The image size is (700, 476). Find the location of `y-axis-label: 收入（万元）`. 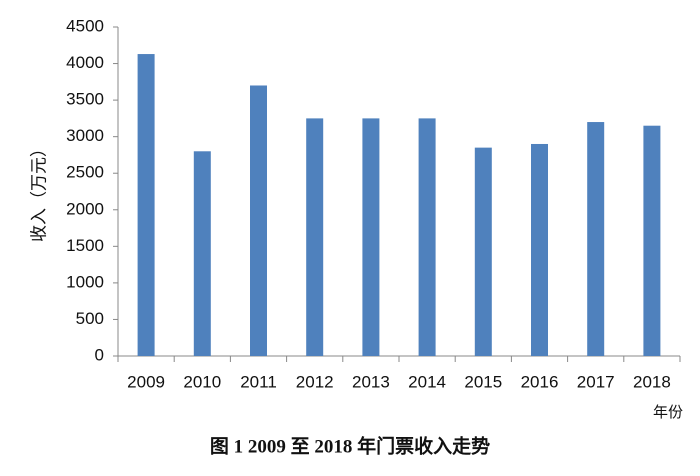

y-axis-label: 收入（万元） is located at coordinates (38, 191).